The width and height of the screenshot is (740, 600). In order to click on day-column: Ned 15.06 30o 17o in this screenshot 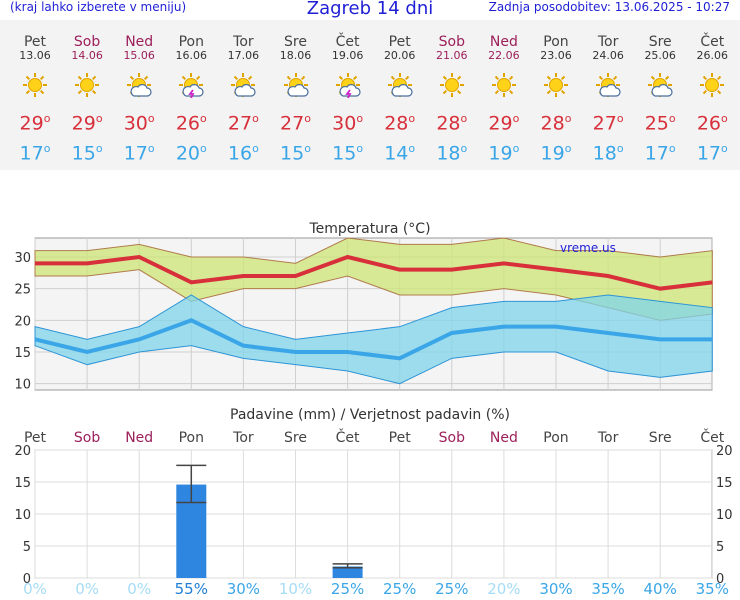, I will do `click(139, 95)`.